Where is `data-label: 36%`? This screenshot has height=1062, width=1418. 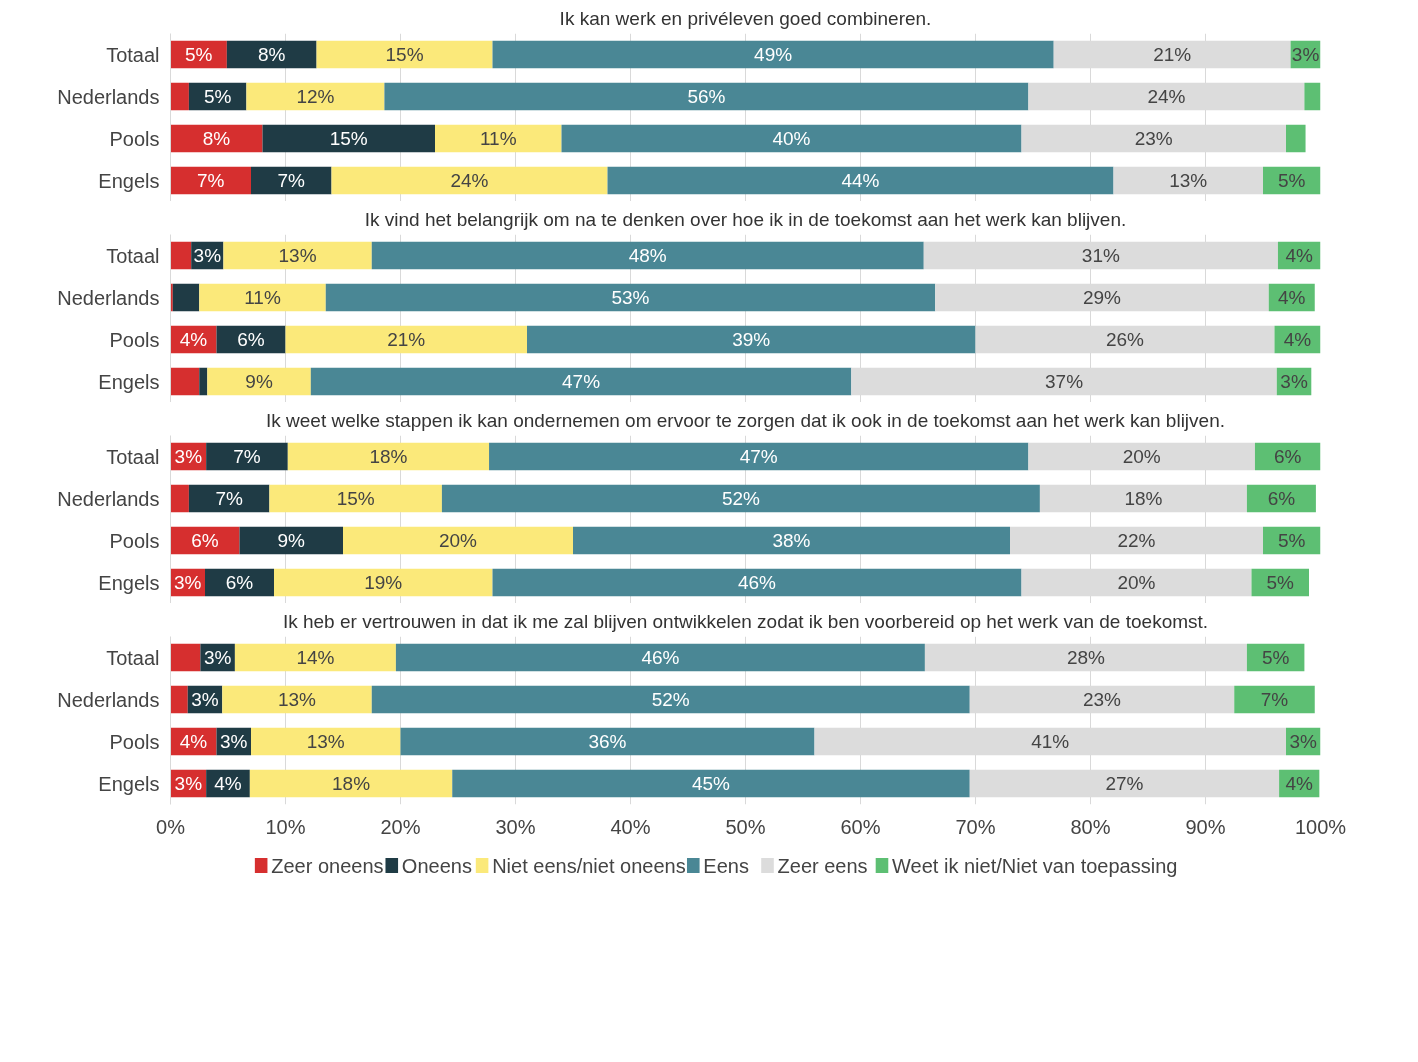 data-label: 36% is located at coordinates (607, 741).